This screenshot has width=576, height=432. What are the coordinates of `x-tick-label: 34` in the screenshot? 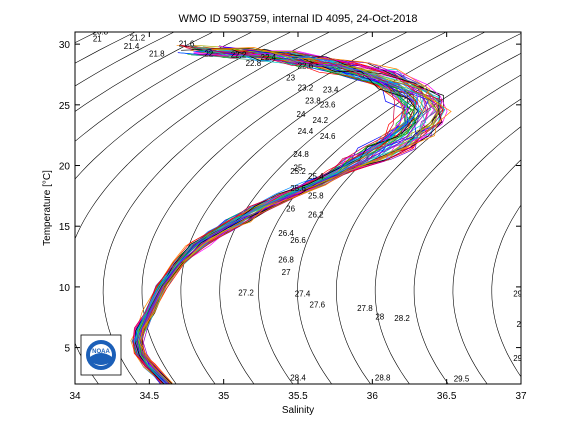 It's located at (75, 396).